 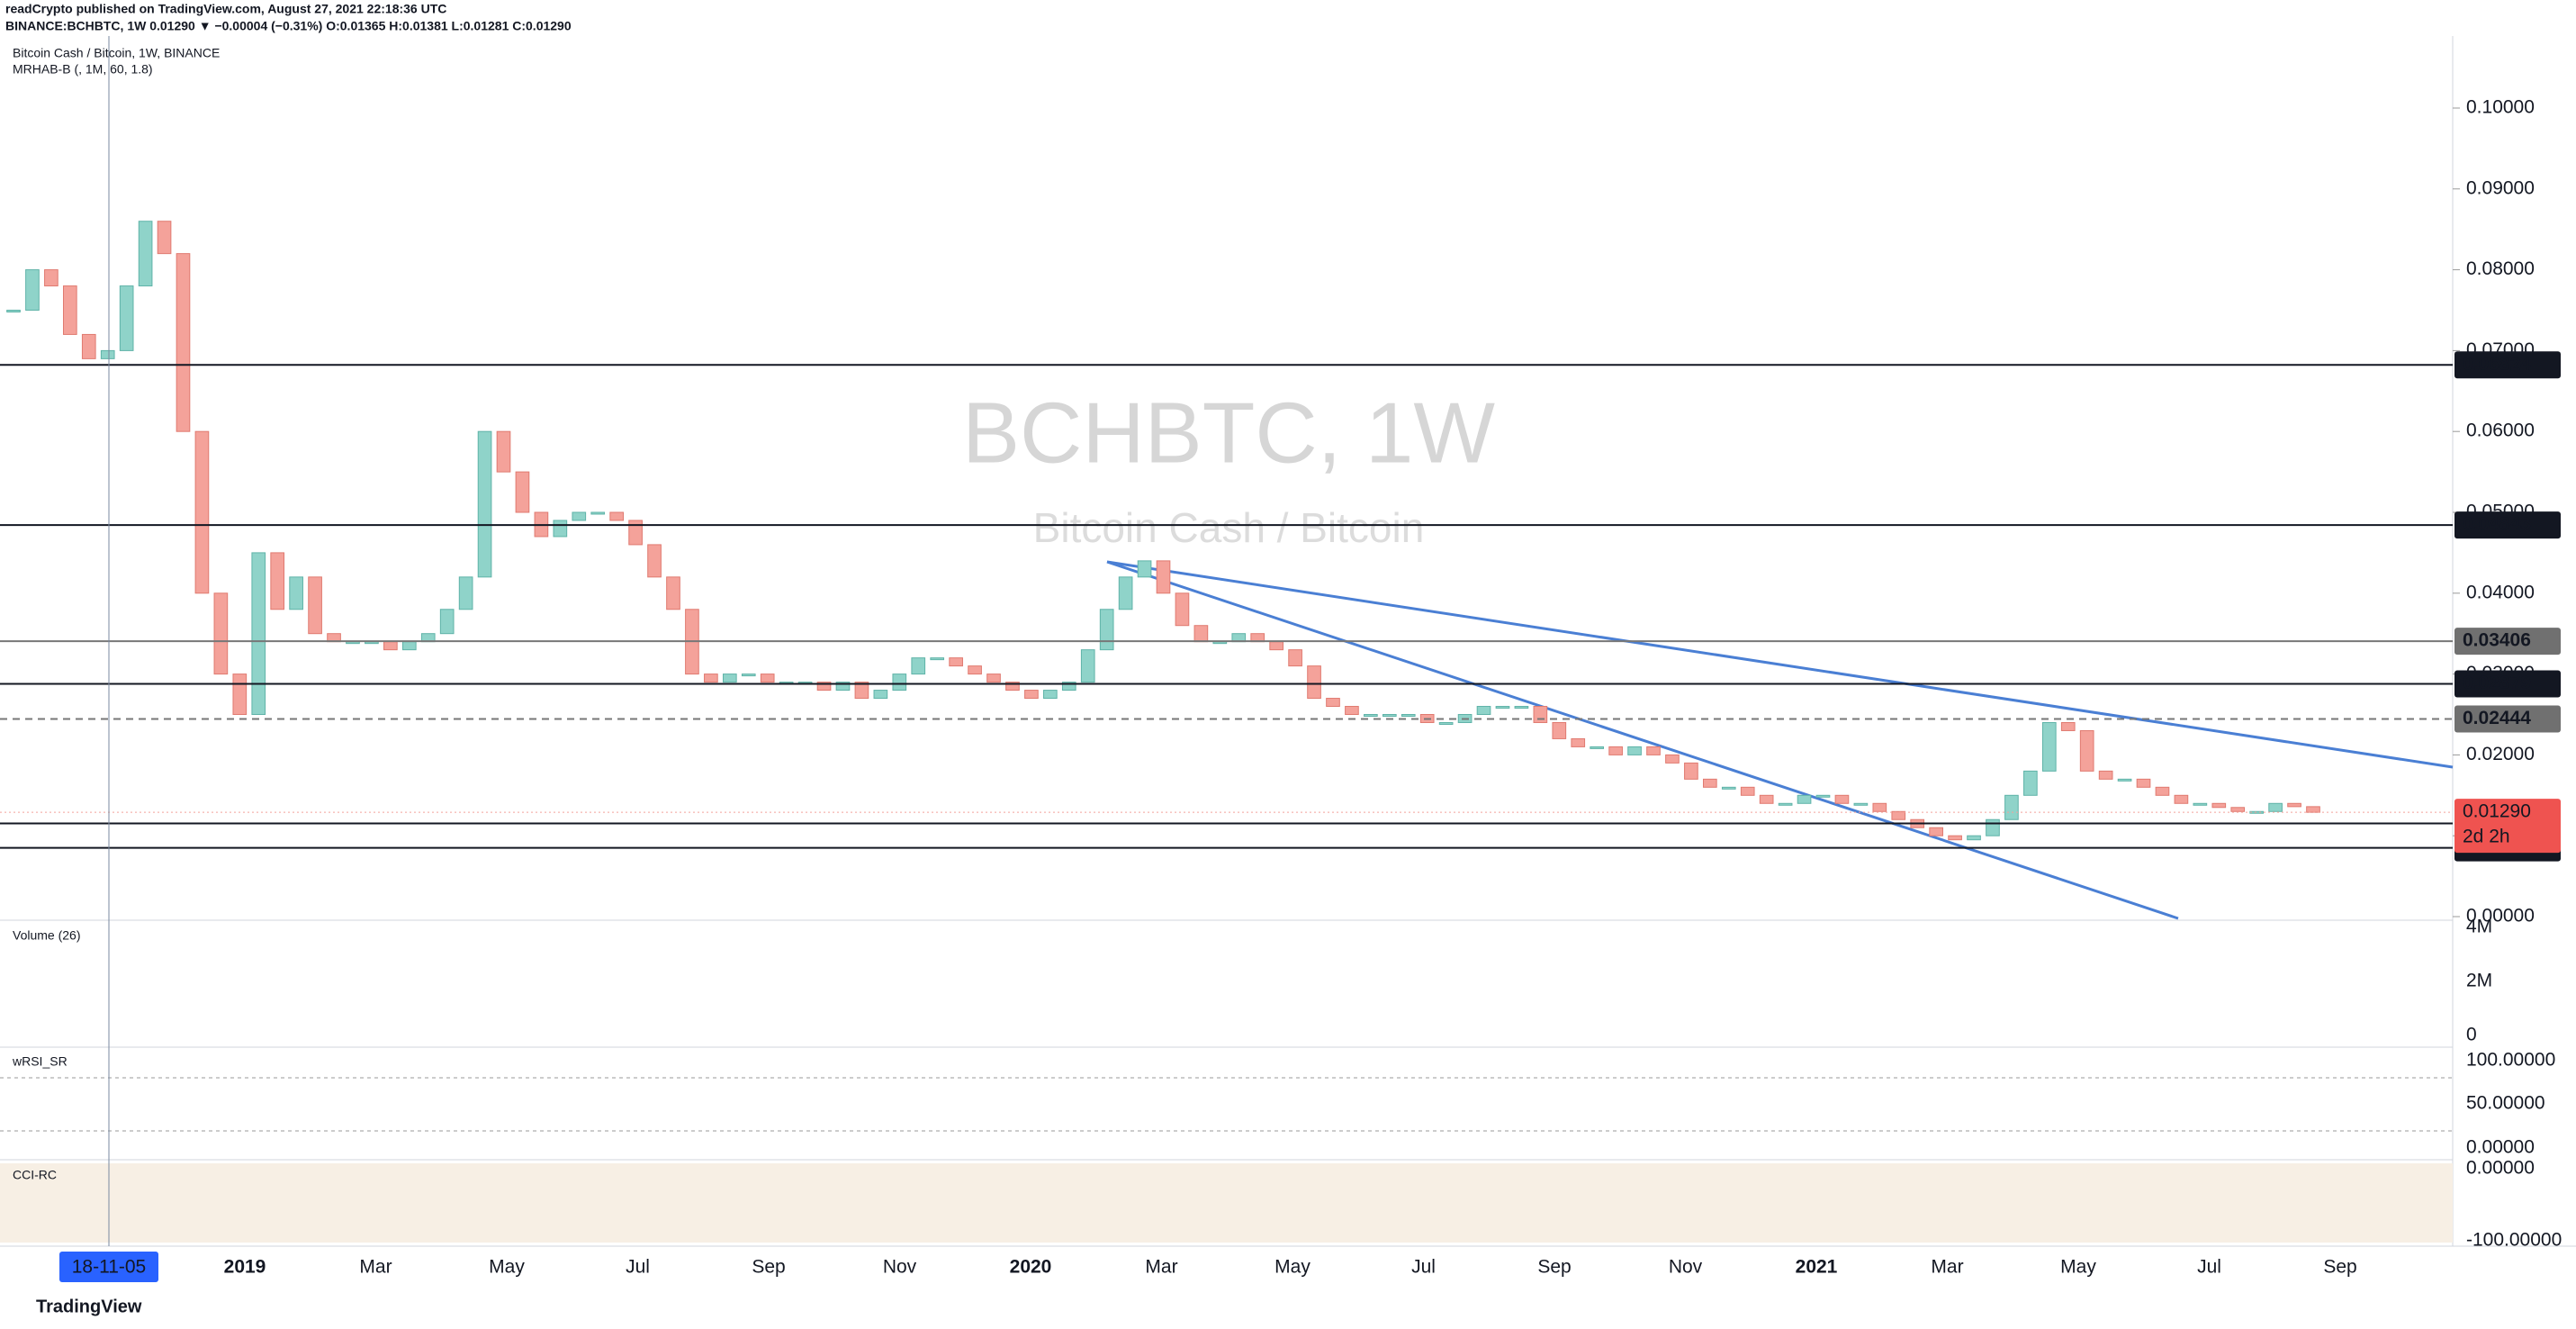 I want to click on y-tick-label: 0.02000, so click(x=2500, y=754).